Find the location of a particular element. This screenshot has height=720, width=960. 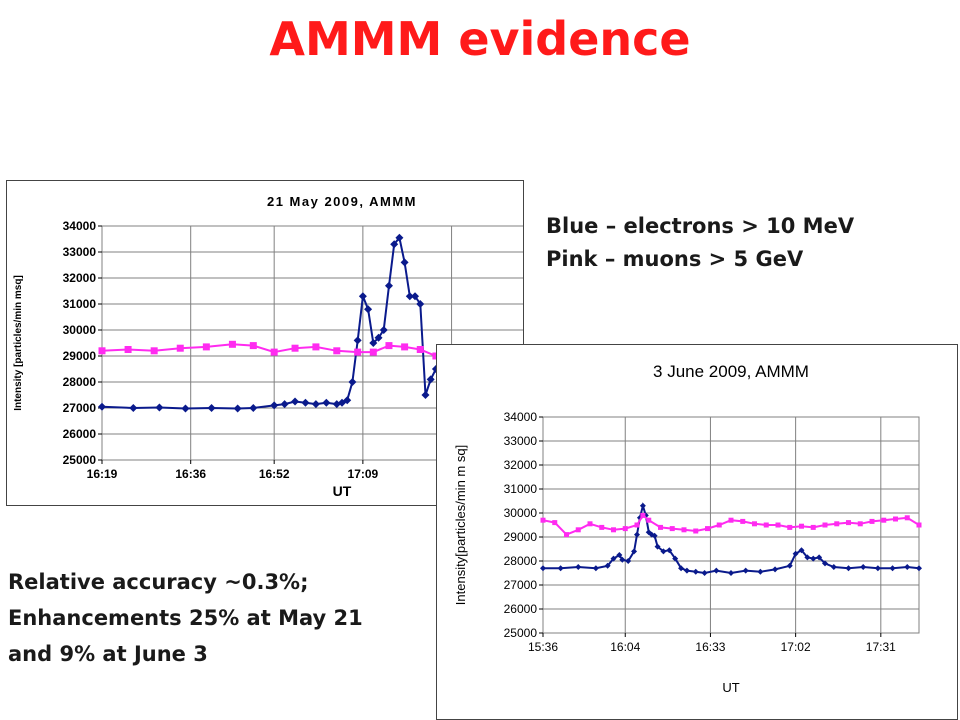

y-tick-label: 28000 is located at coordinates (521, 561).